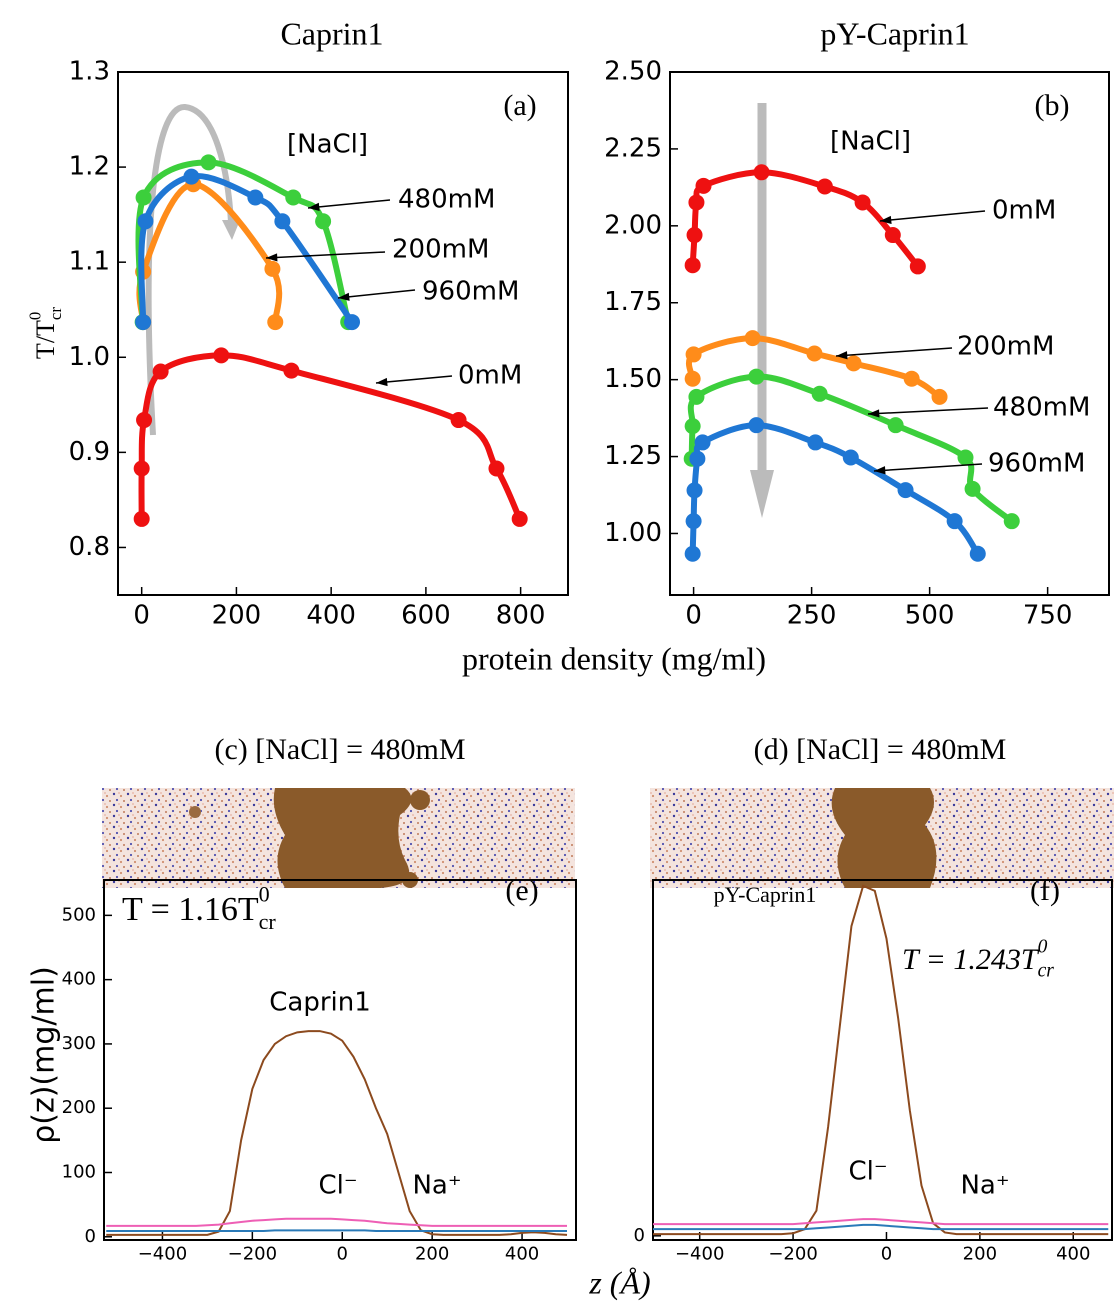 The image size is (1114, 1306). What do you see at coordinates (79, 1043) in the screenshot?
I see `y-tick-label: 300` at bounding box center [79, 1043].